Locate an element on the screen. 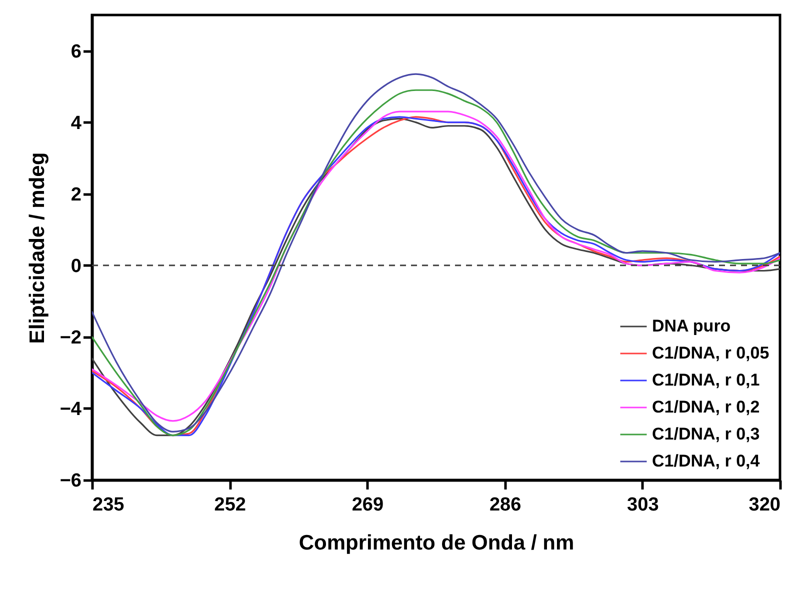  legend-label: C1/DNA, r 0,3 is located at coordinates (706, 434).